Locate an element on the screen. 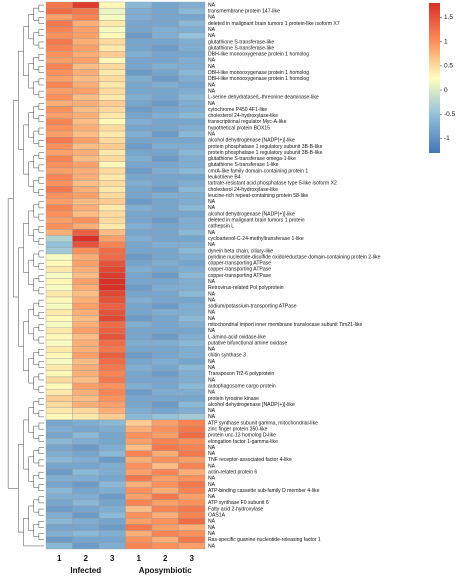  row-label: elongation factor 1-gamma-like is located at coordinates (243, 442).